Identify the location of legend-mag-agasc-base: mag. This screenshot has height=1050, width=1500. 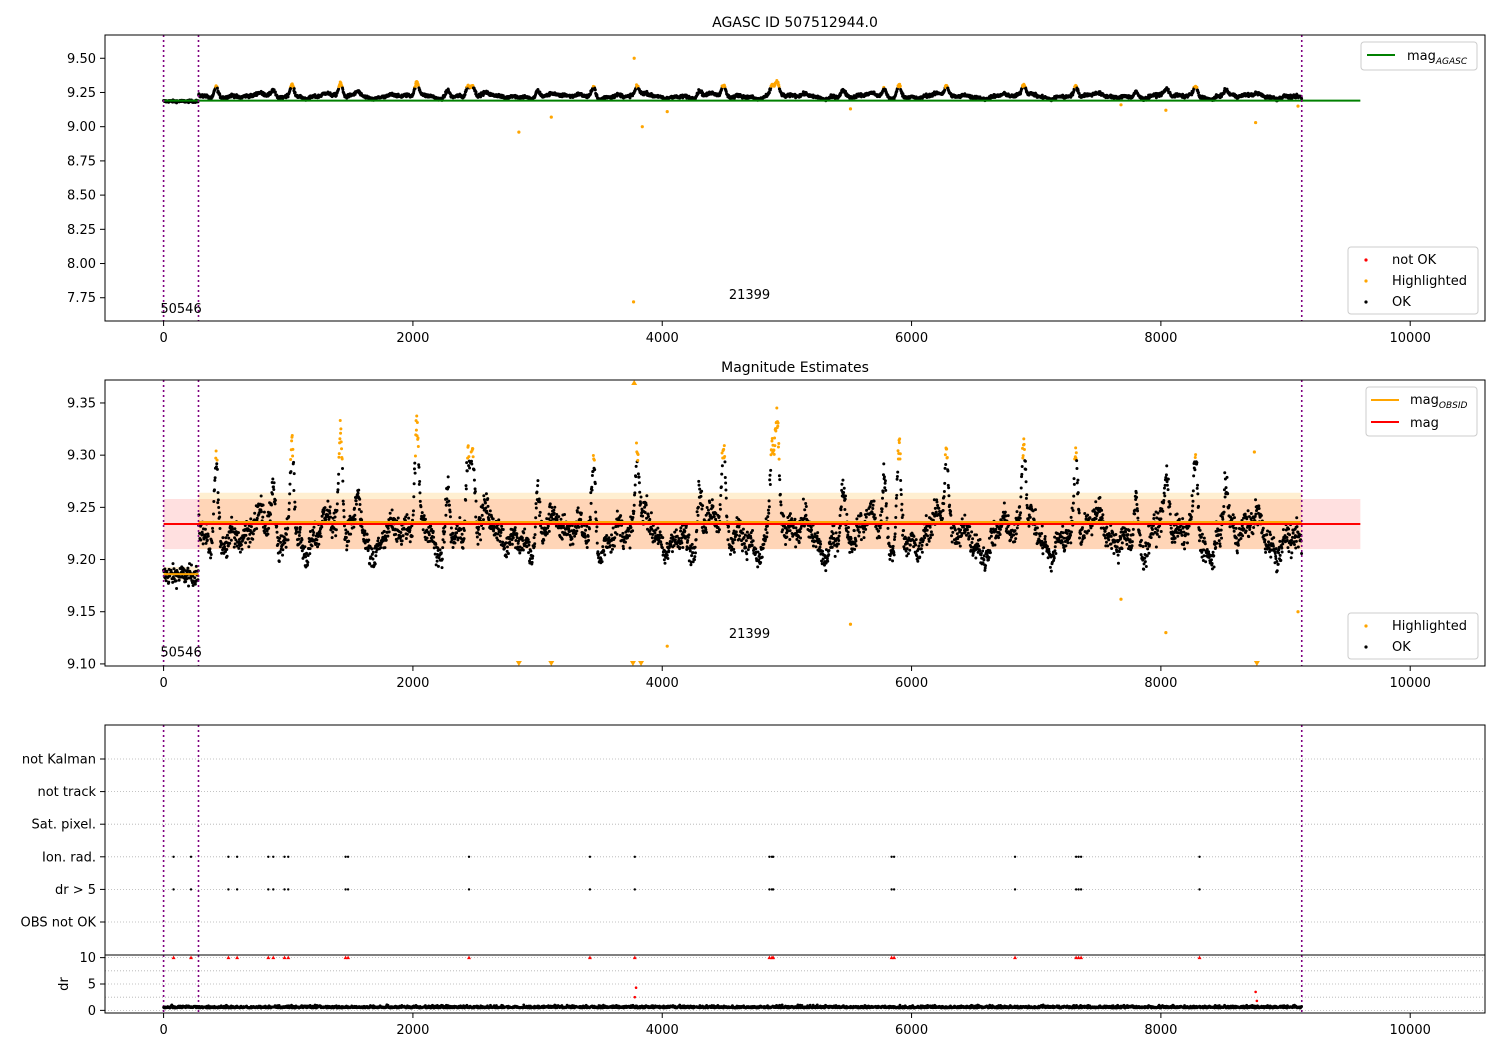
(1421, 56).